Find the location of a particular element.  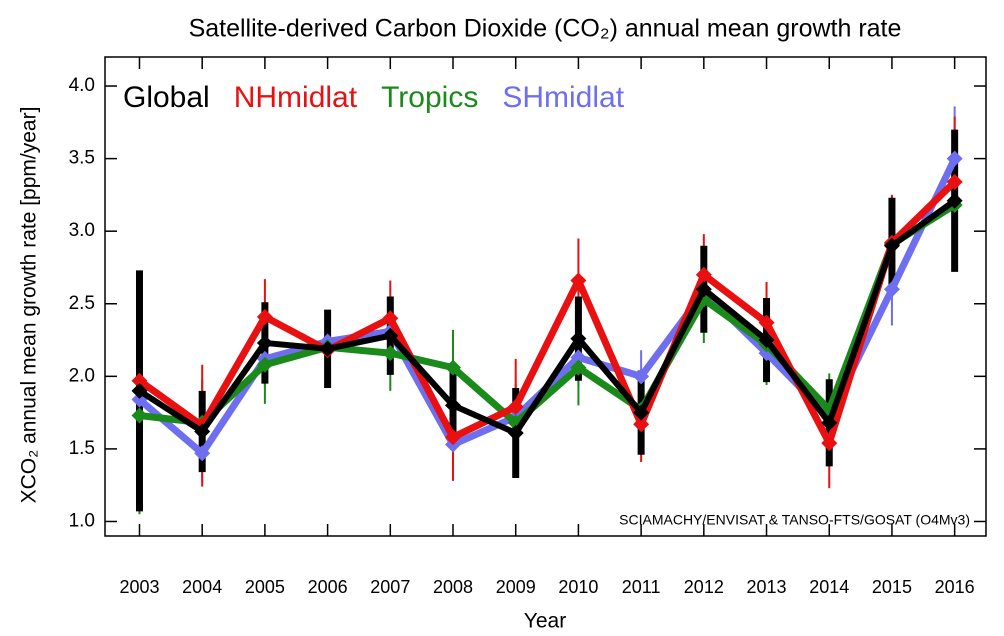

x-tick-label: 2015 is located at coordinates (892, 587).